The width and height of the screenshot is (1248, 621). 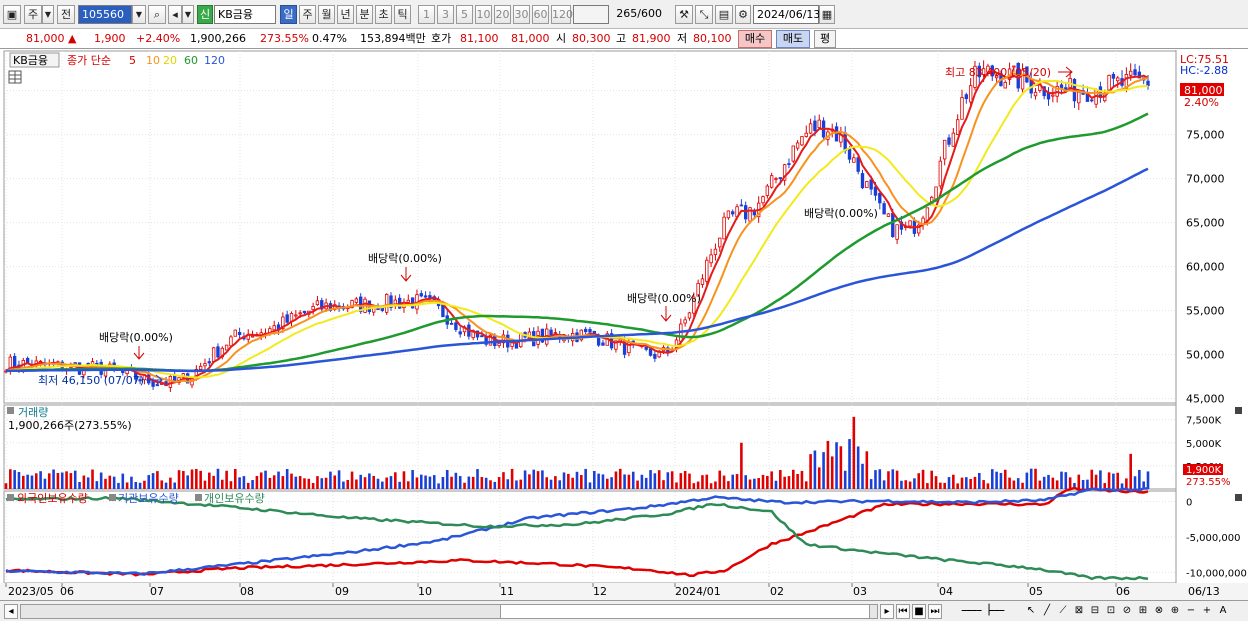 I want to click on tool-icon-5: ⊟, so click(x=1095, y=610).